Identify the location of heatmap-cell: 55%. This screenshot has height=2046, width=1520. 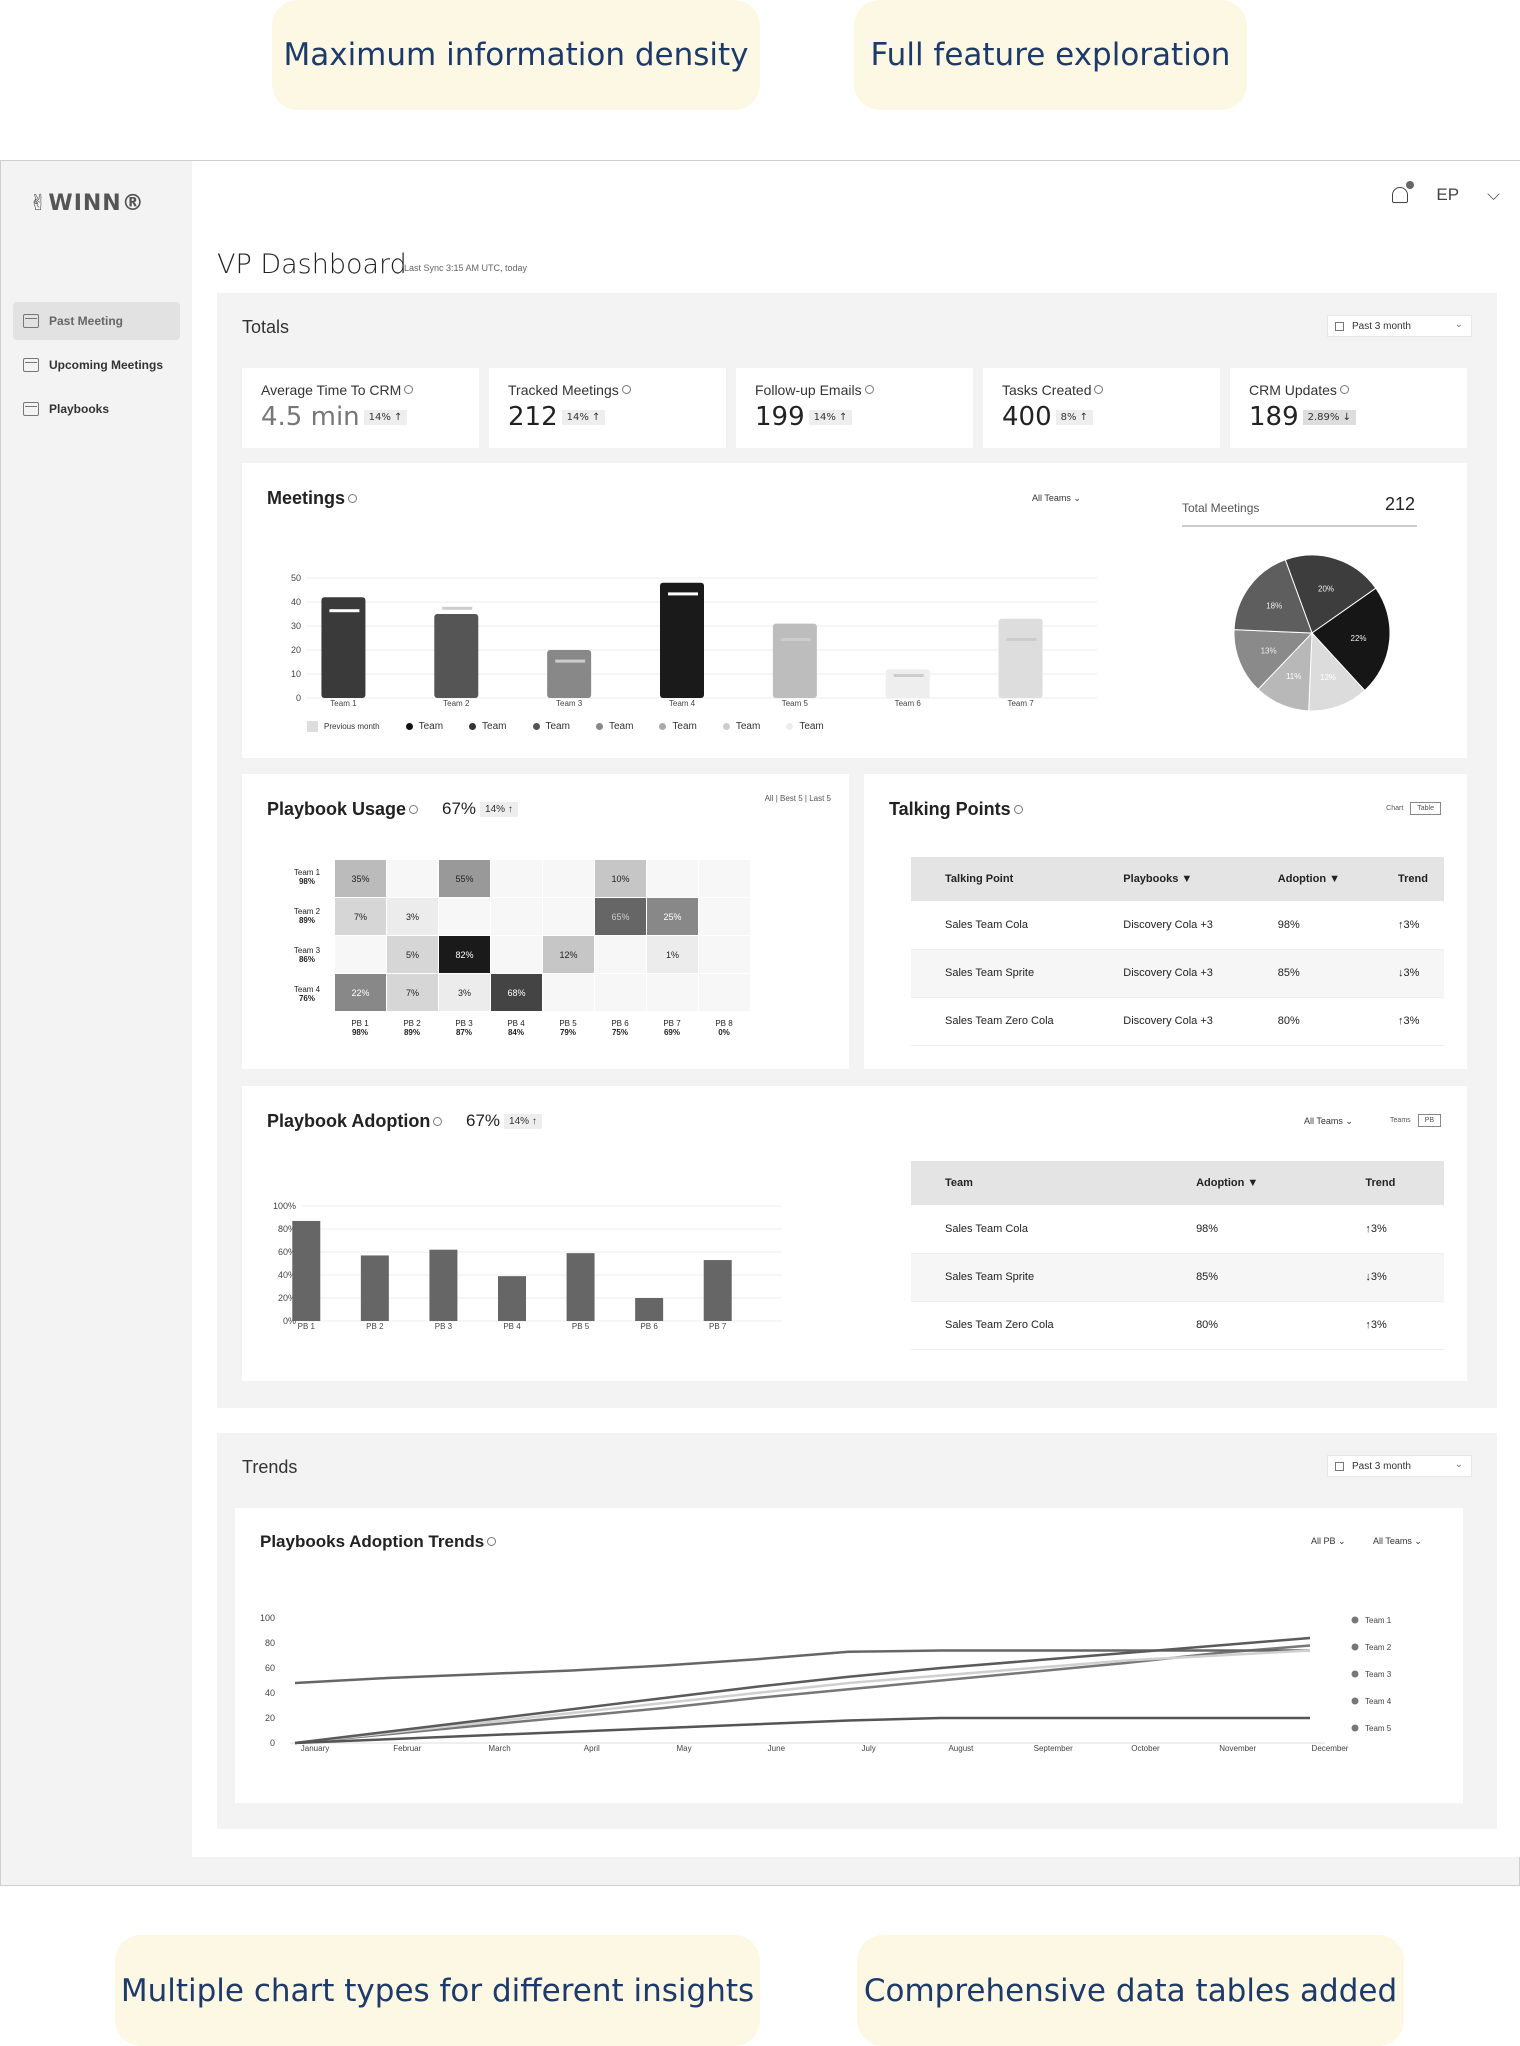
(464, 878).